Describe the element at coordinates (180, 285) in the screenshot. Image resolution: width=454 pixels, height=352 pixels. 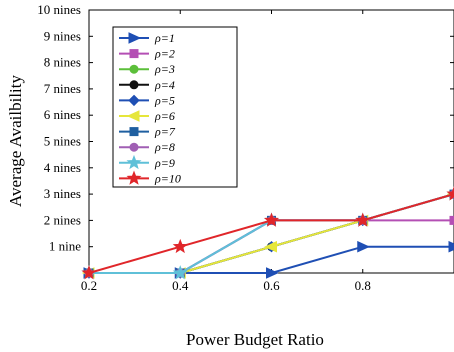
I see `x-tick-label: 0.4` at that location.